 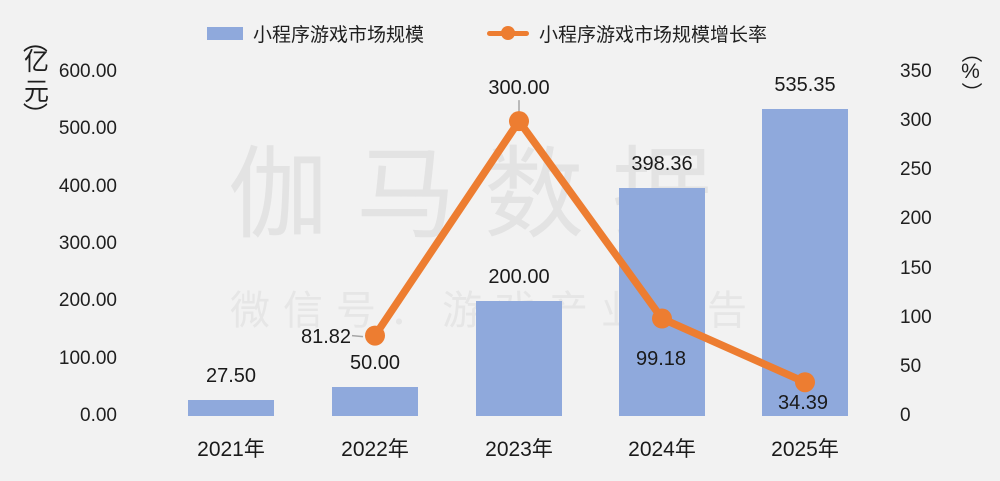 I want to click on bar-2024年, so click(x=662, y=301).